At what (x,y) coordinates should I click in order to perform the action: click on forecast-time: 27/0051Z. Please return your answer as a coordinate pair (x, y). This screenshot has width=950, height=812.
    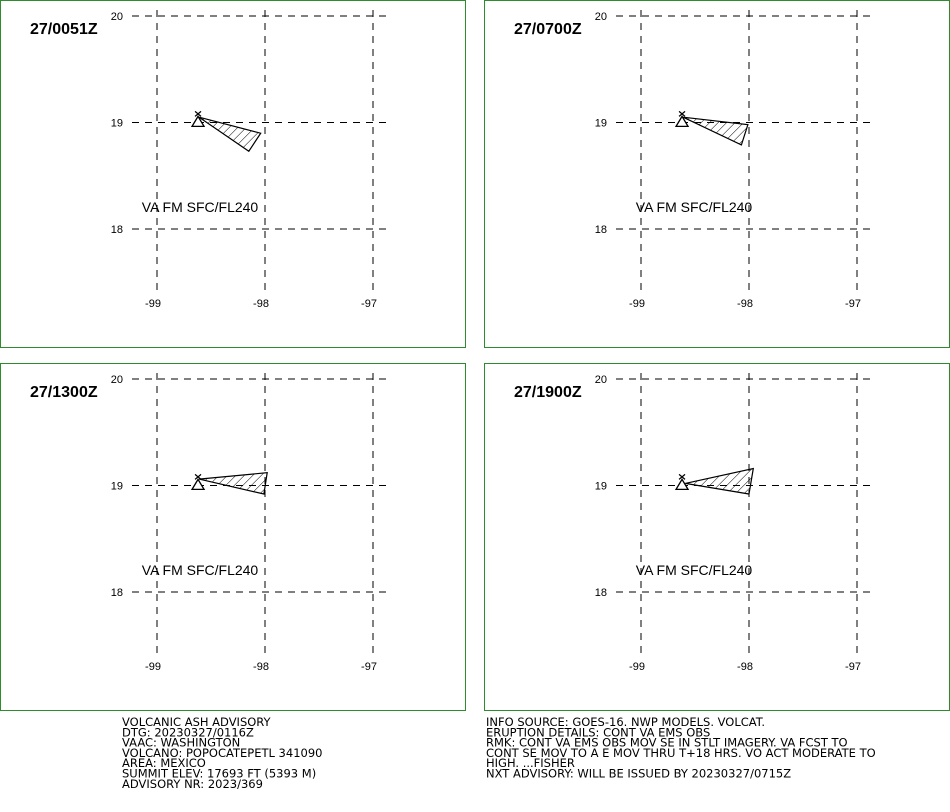
    Looking at the image, I should click on (64, 29).